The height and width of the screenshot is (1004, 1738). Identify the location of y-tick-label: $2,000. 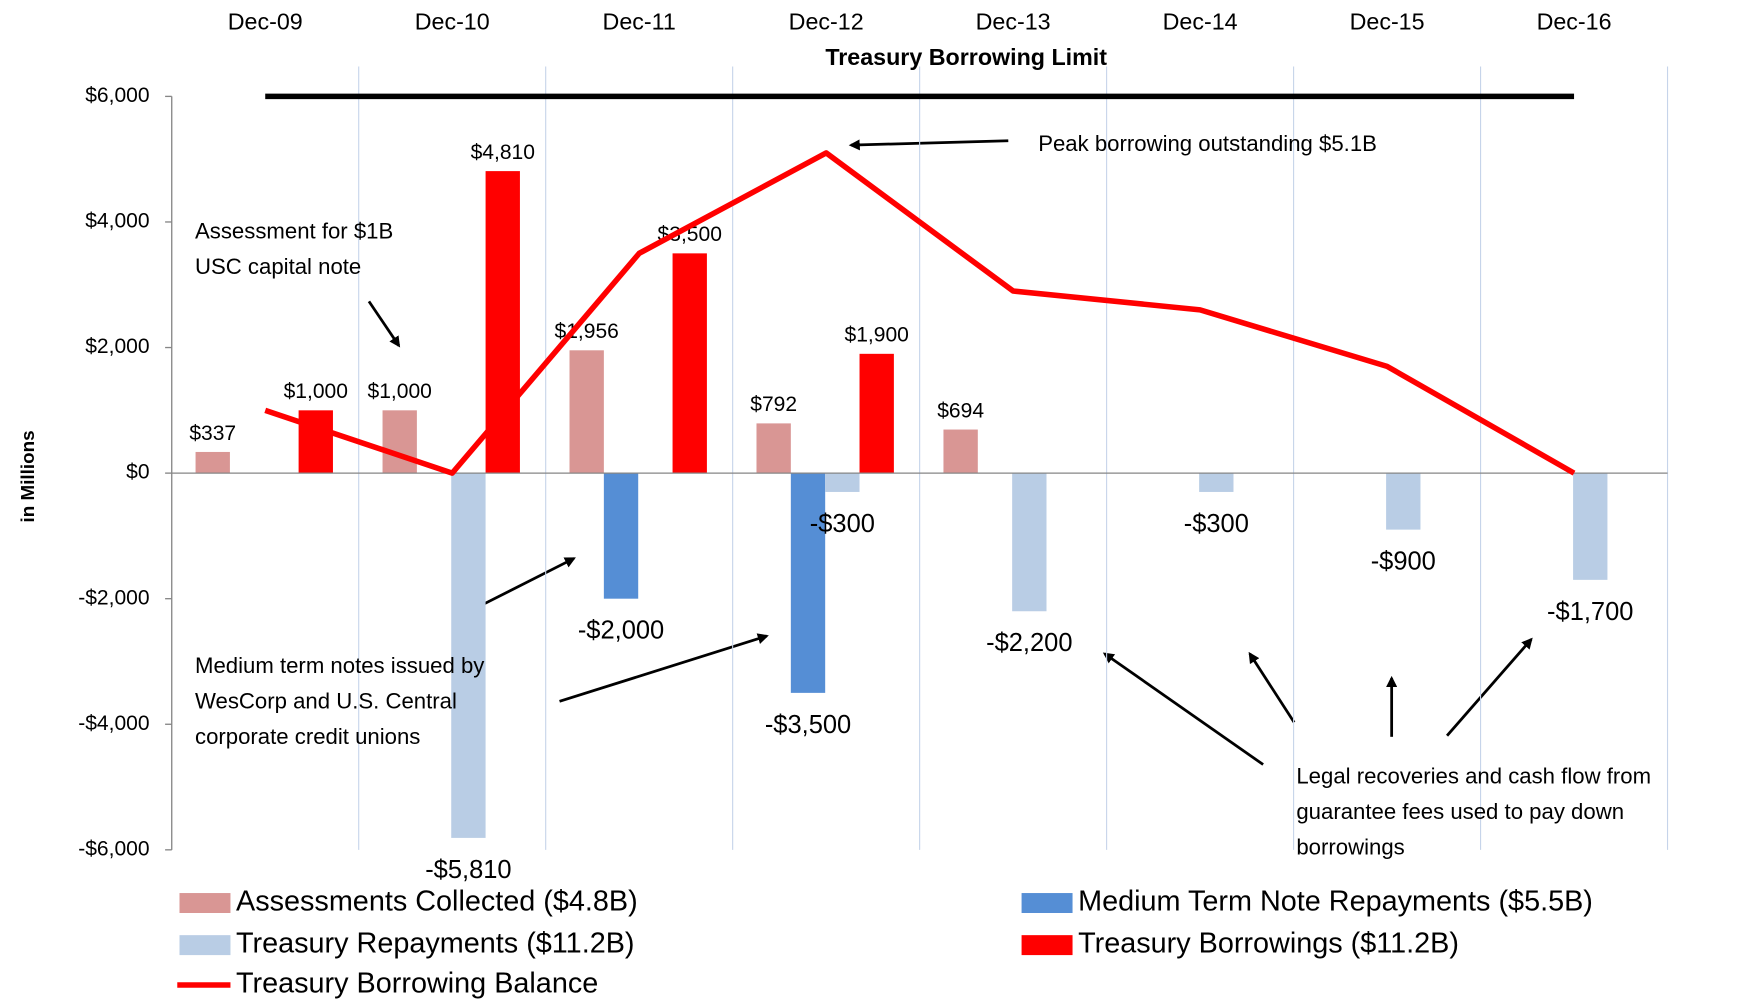
(117, 346).